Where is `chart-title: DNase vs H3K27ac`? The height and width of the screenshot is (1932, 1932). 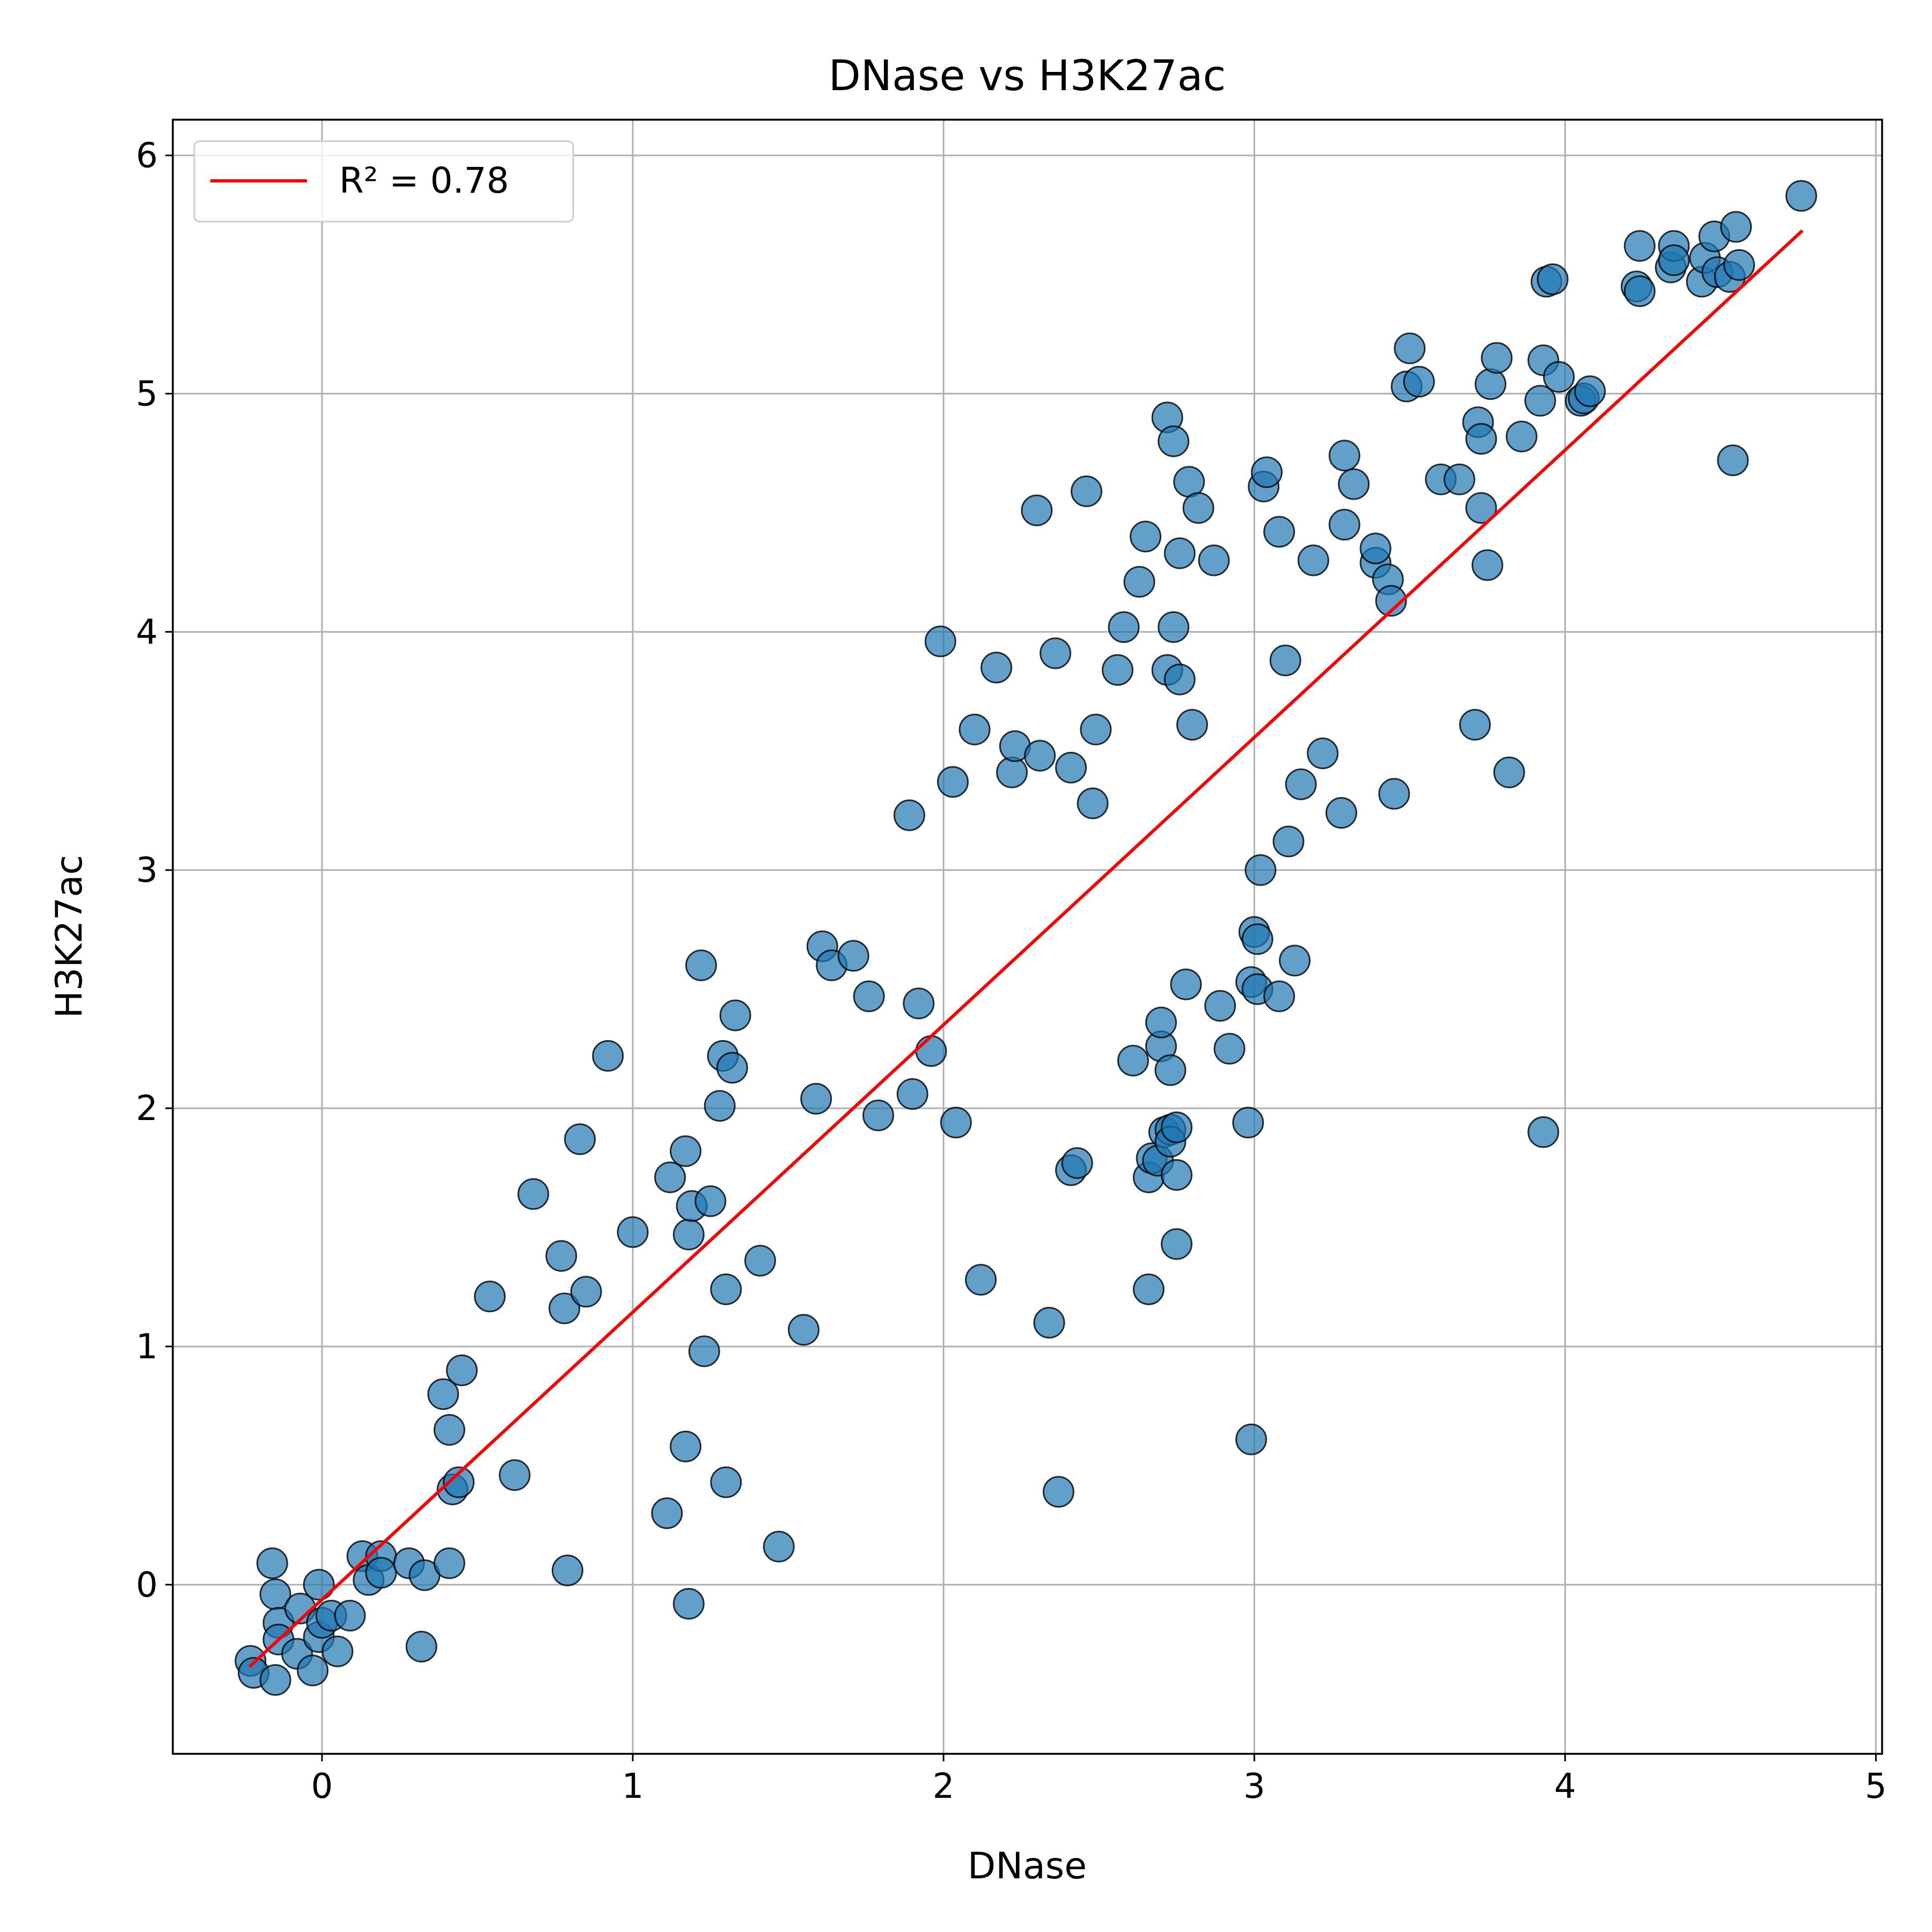
chart-title: DNase vs H3K27ac is located at coordinates (1027, 76).